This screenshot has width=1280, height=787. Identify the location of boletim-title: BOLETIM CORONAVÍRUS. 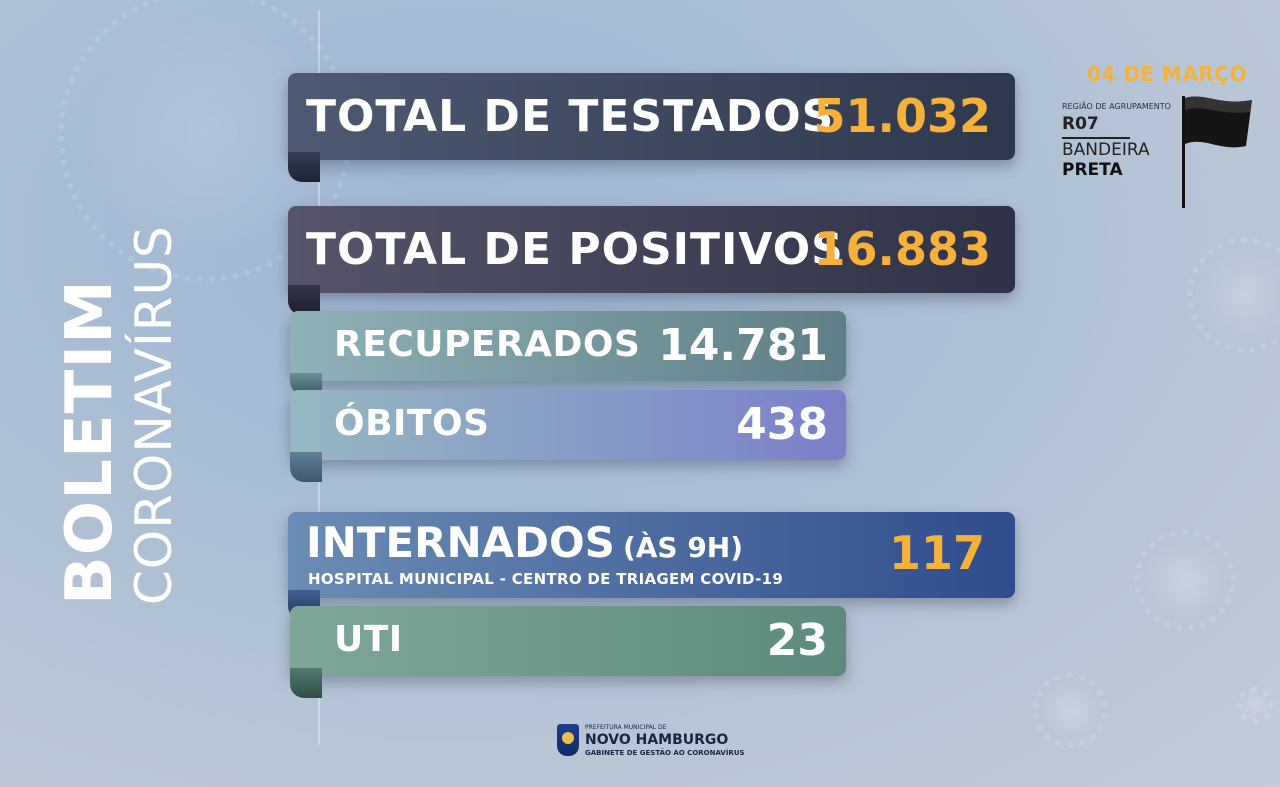
(120, 395).